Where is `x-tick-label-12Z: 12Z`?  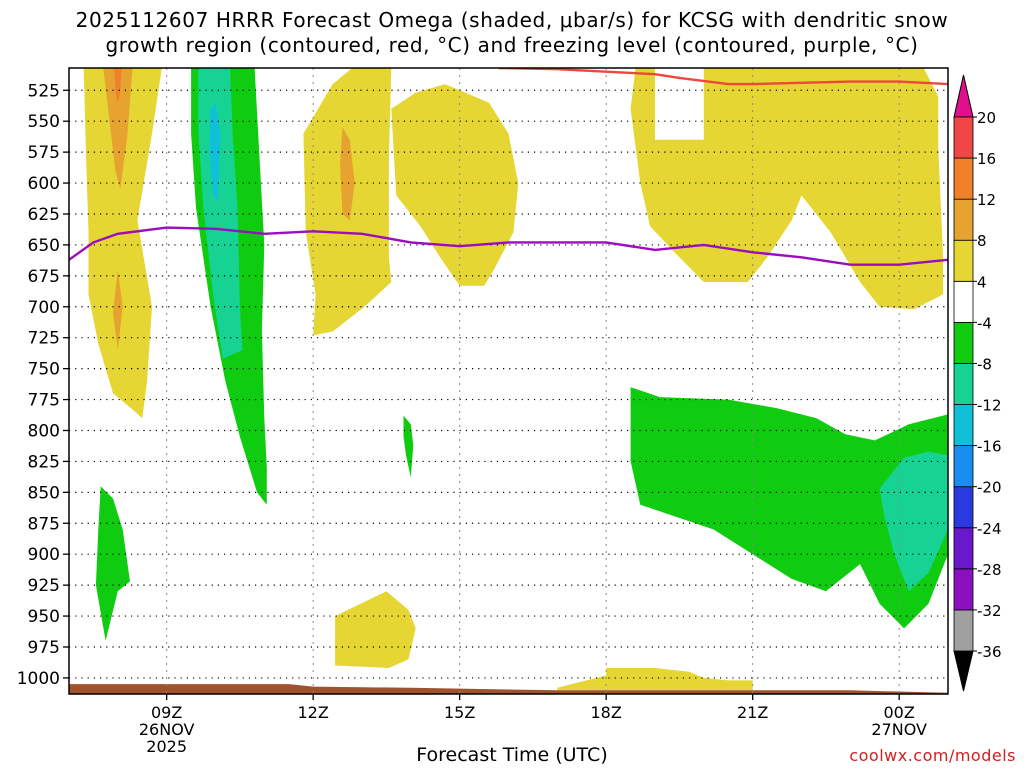 x-tick-label-12Z: 12Z is located at coordinates (313, 712).